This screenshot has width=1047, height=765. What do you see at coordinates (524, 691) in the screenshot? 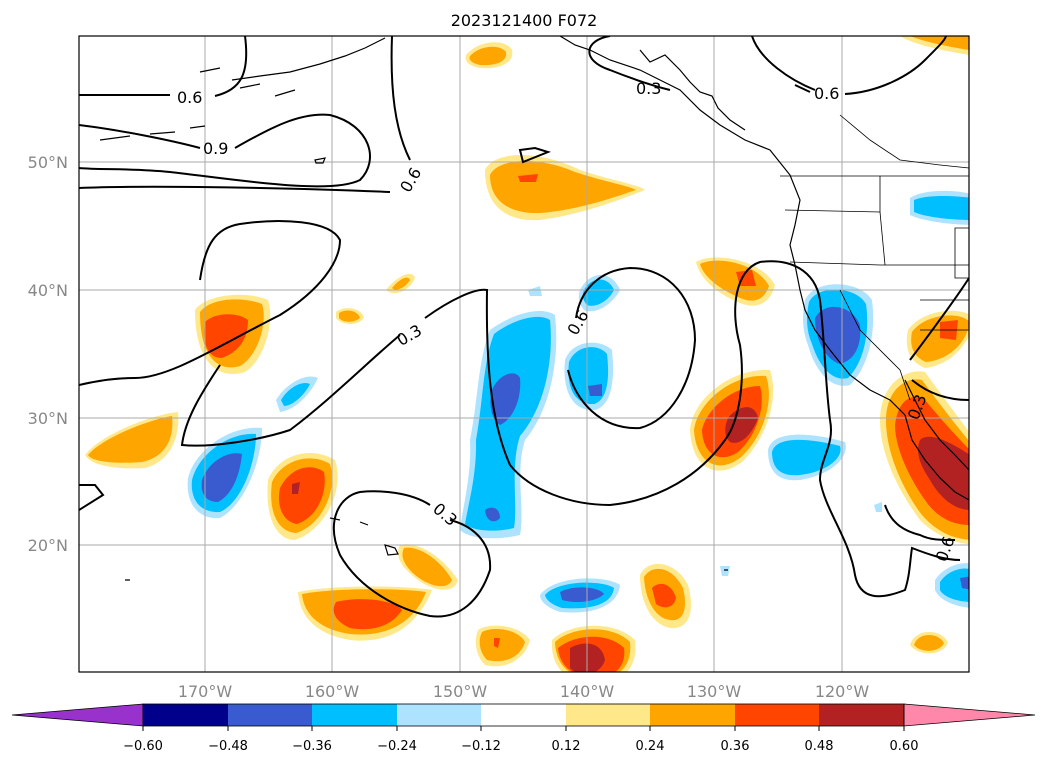
I see `longitude-labels: 170°W 160°W 150°W 140°W 130°W 120°W` at bounding box center [524, 691].